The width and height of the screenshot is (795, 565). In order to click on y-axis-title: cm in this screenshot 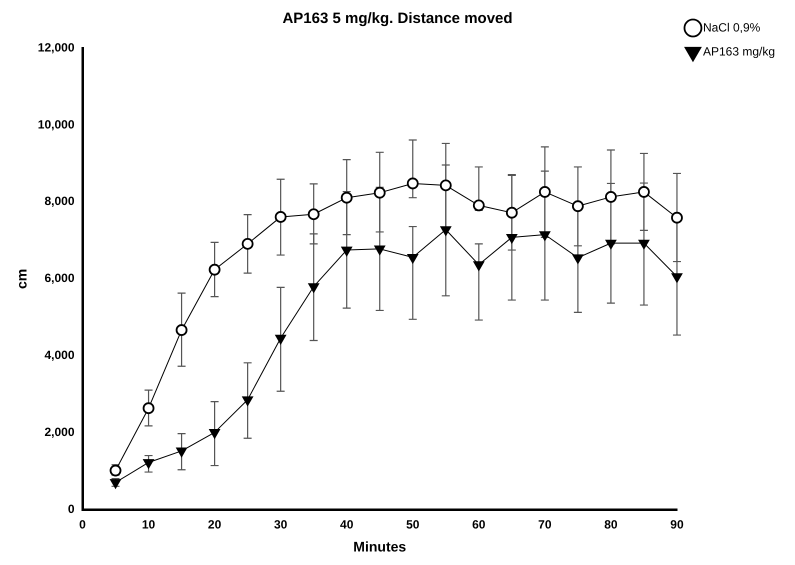, I will do `click(21, 279)`.